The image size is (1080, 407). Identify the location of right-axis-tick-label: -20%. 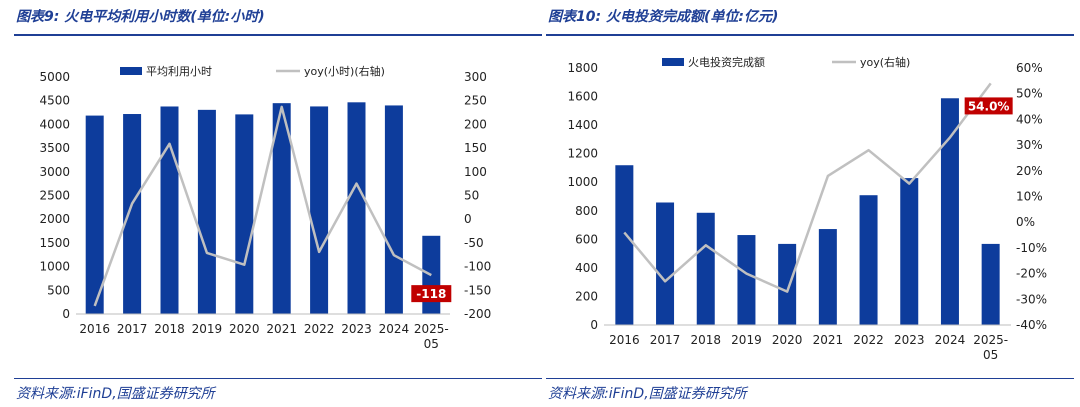
(1031, 274).